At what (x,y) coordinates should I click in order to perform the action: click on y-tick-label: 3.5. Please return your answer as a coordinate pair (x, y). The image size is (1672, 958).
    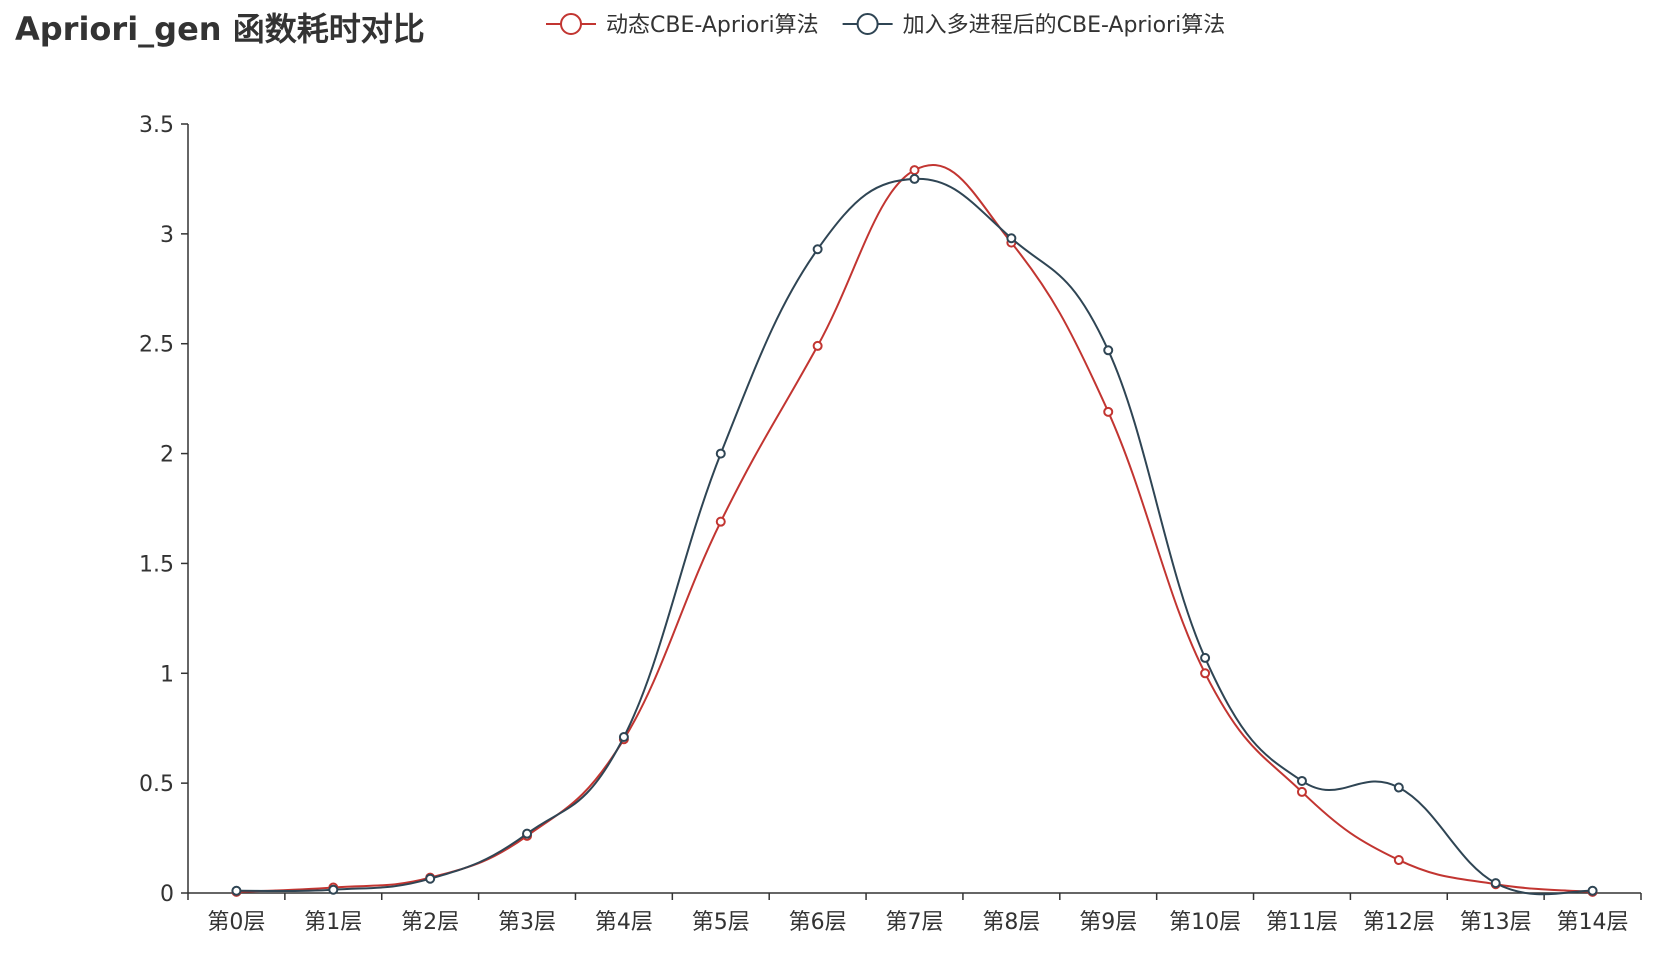
    Looking at the image, I should click on (156, 125).